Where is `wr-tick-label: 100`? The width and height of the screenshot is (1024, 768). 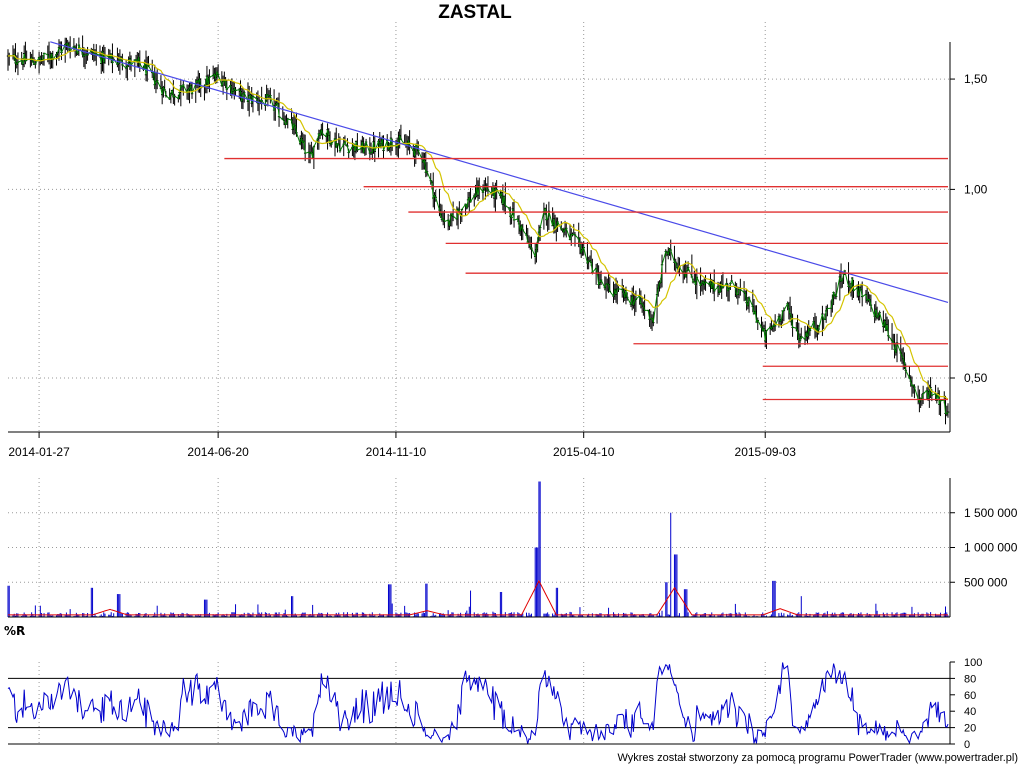 wr-tick-label: 100 is located at coordinates (973, 663).